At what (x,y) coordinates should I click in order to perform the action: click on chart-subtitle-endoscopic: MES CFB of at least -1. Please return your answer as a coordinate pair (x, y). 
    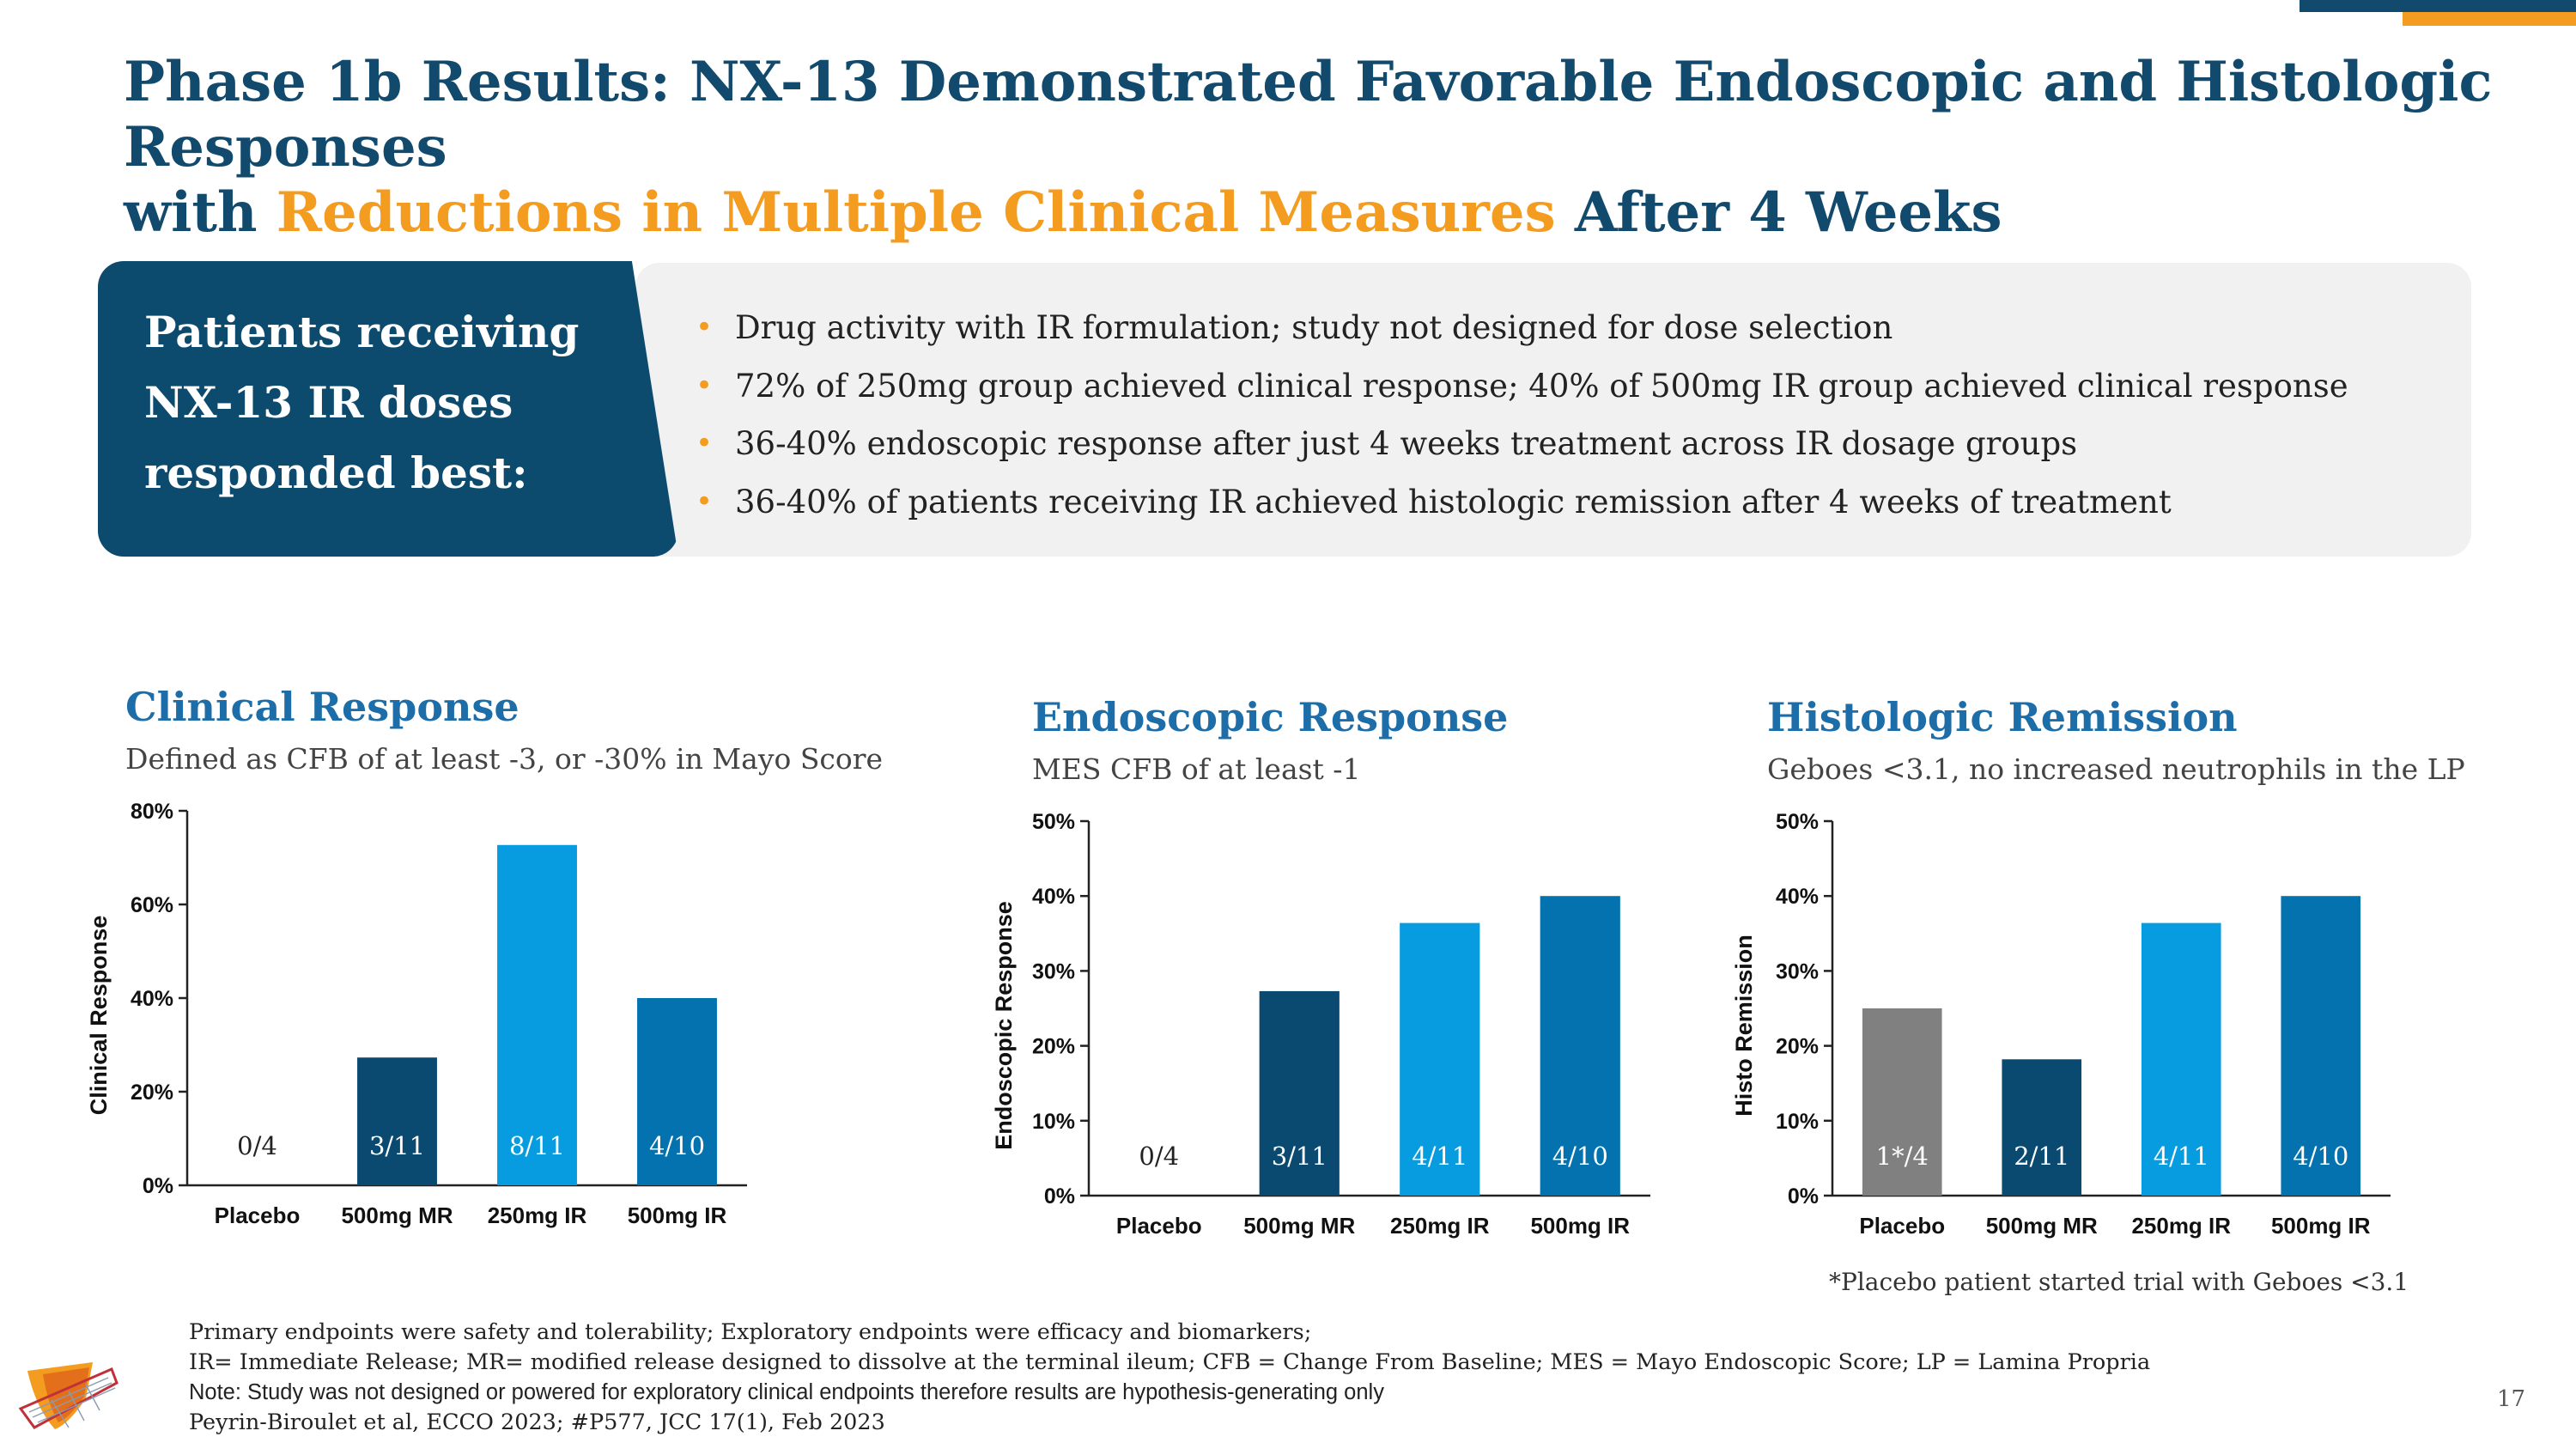
    Looking at the image, I should click on (1196, 769).